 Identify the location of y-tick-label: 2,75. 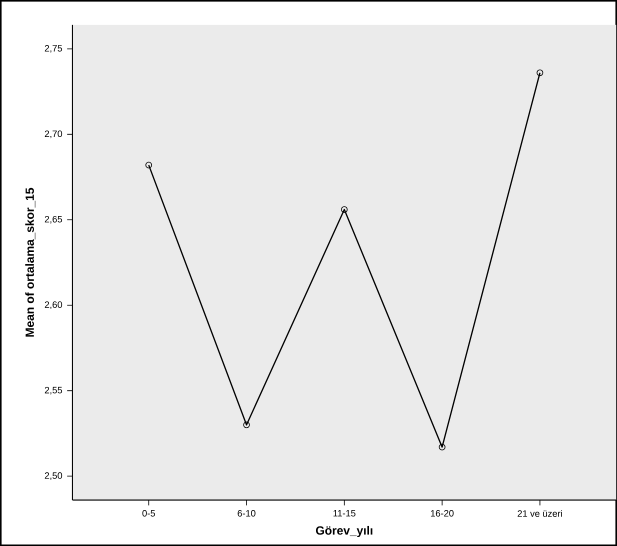
(53, 48).